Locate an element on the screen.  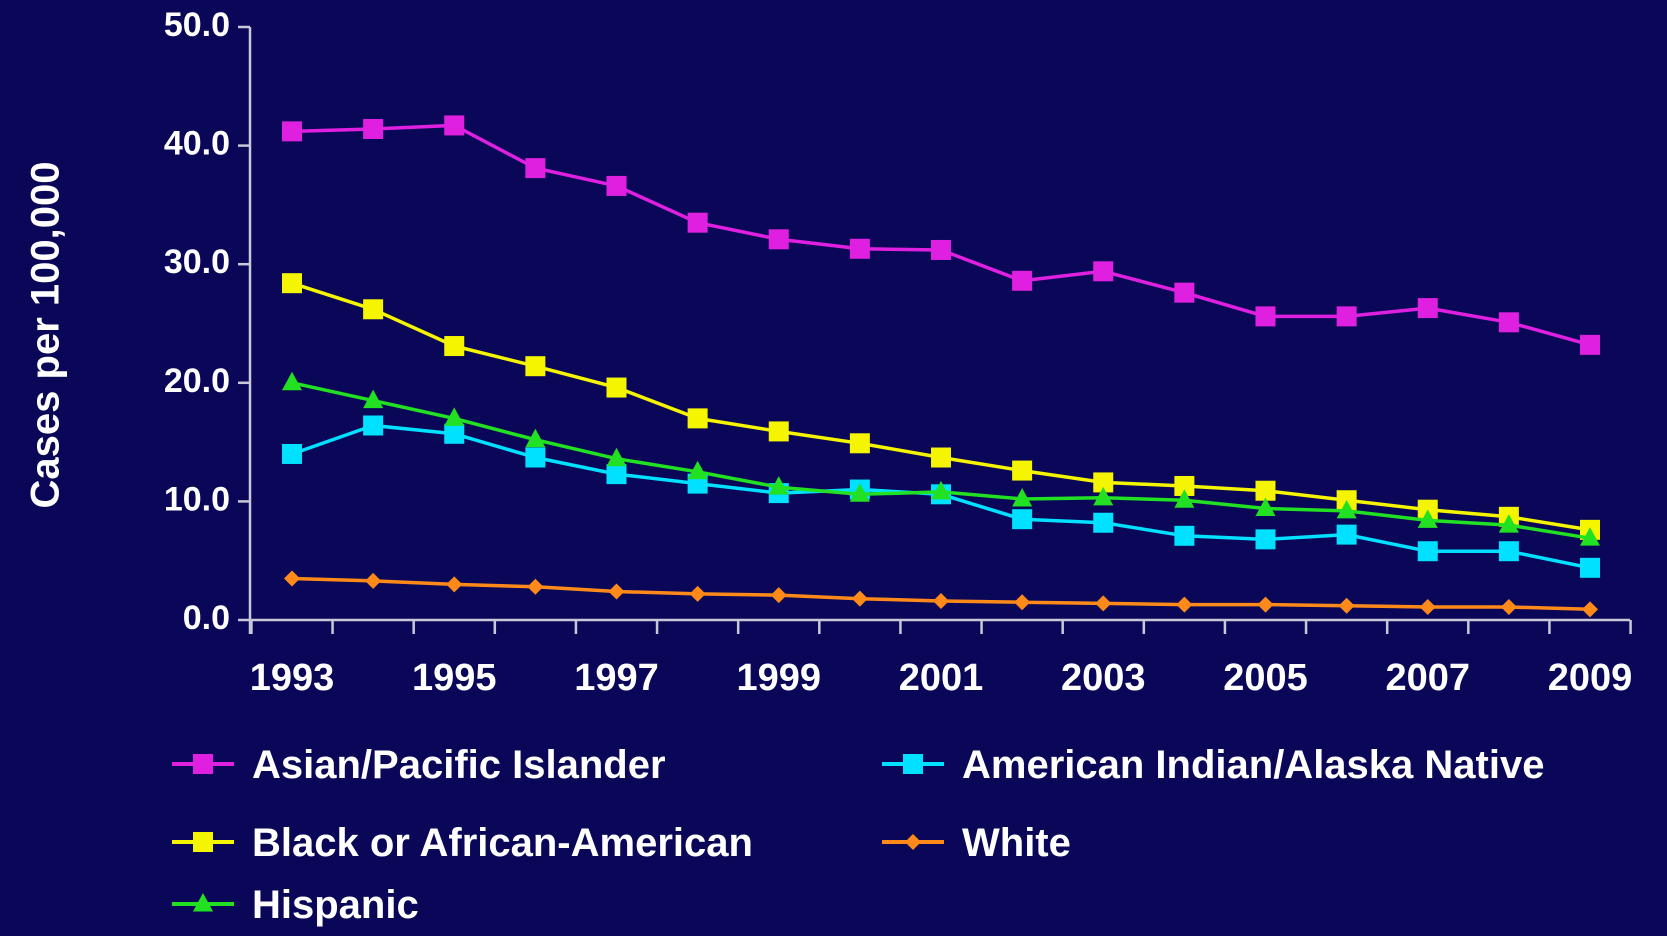
y-tick-label: 30.0 is located at coordinates (197, 262).